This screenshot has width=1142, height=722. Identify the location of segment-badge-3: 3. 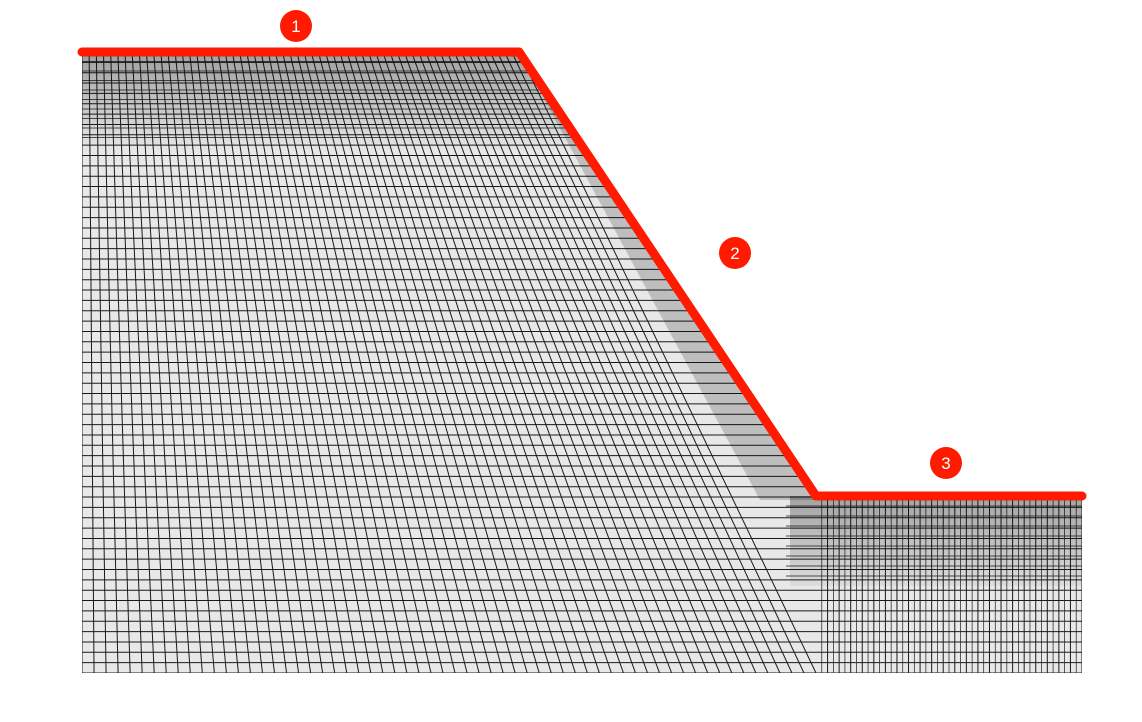
(946, 463).